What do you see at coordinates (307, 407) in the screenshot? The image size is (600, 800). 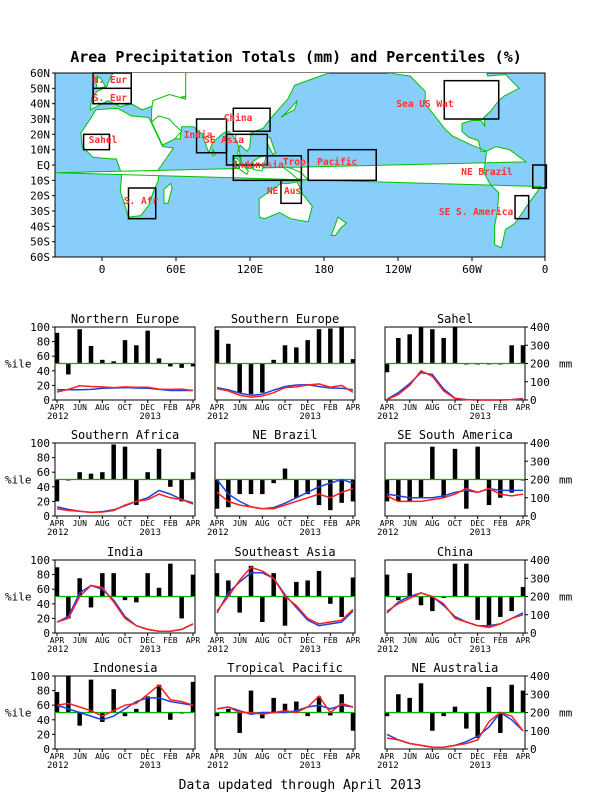 I see `month-label: DEC` at bounding box center [307, 407].